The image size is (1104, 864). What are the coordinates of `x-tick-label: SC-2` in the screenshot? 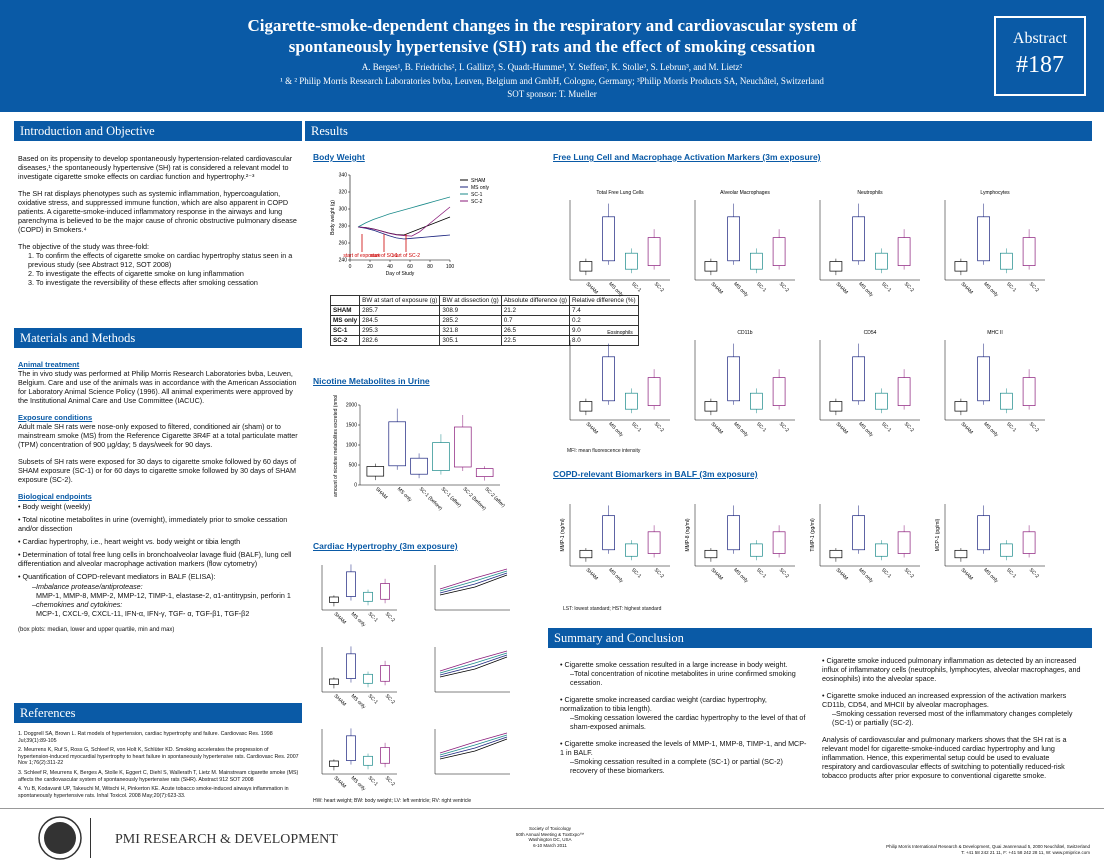 It's located at (1034, 287).